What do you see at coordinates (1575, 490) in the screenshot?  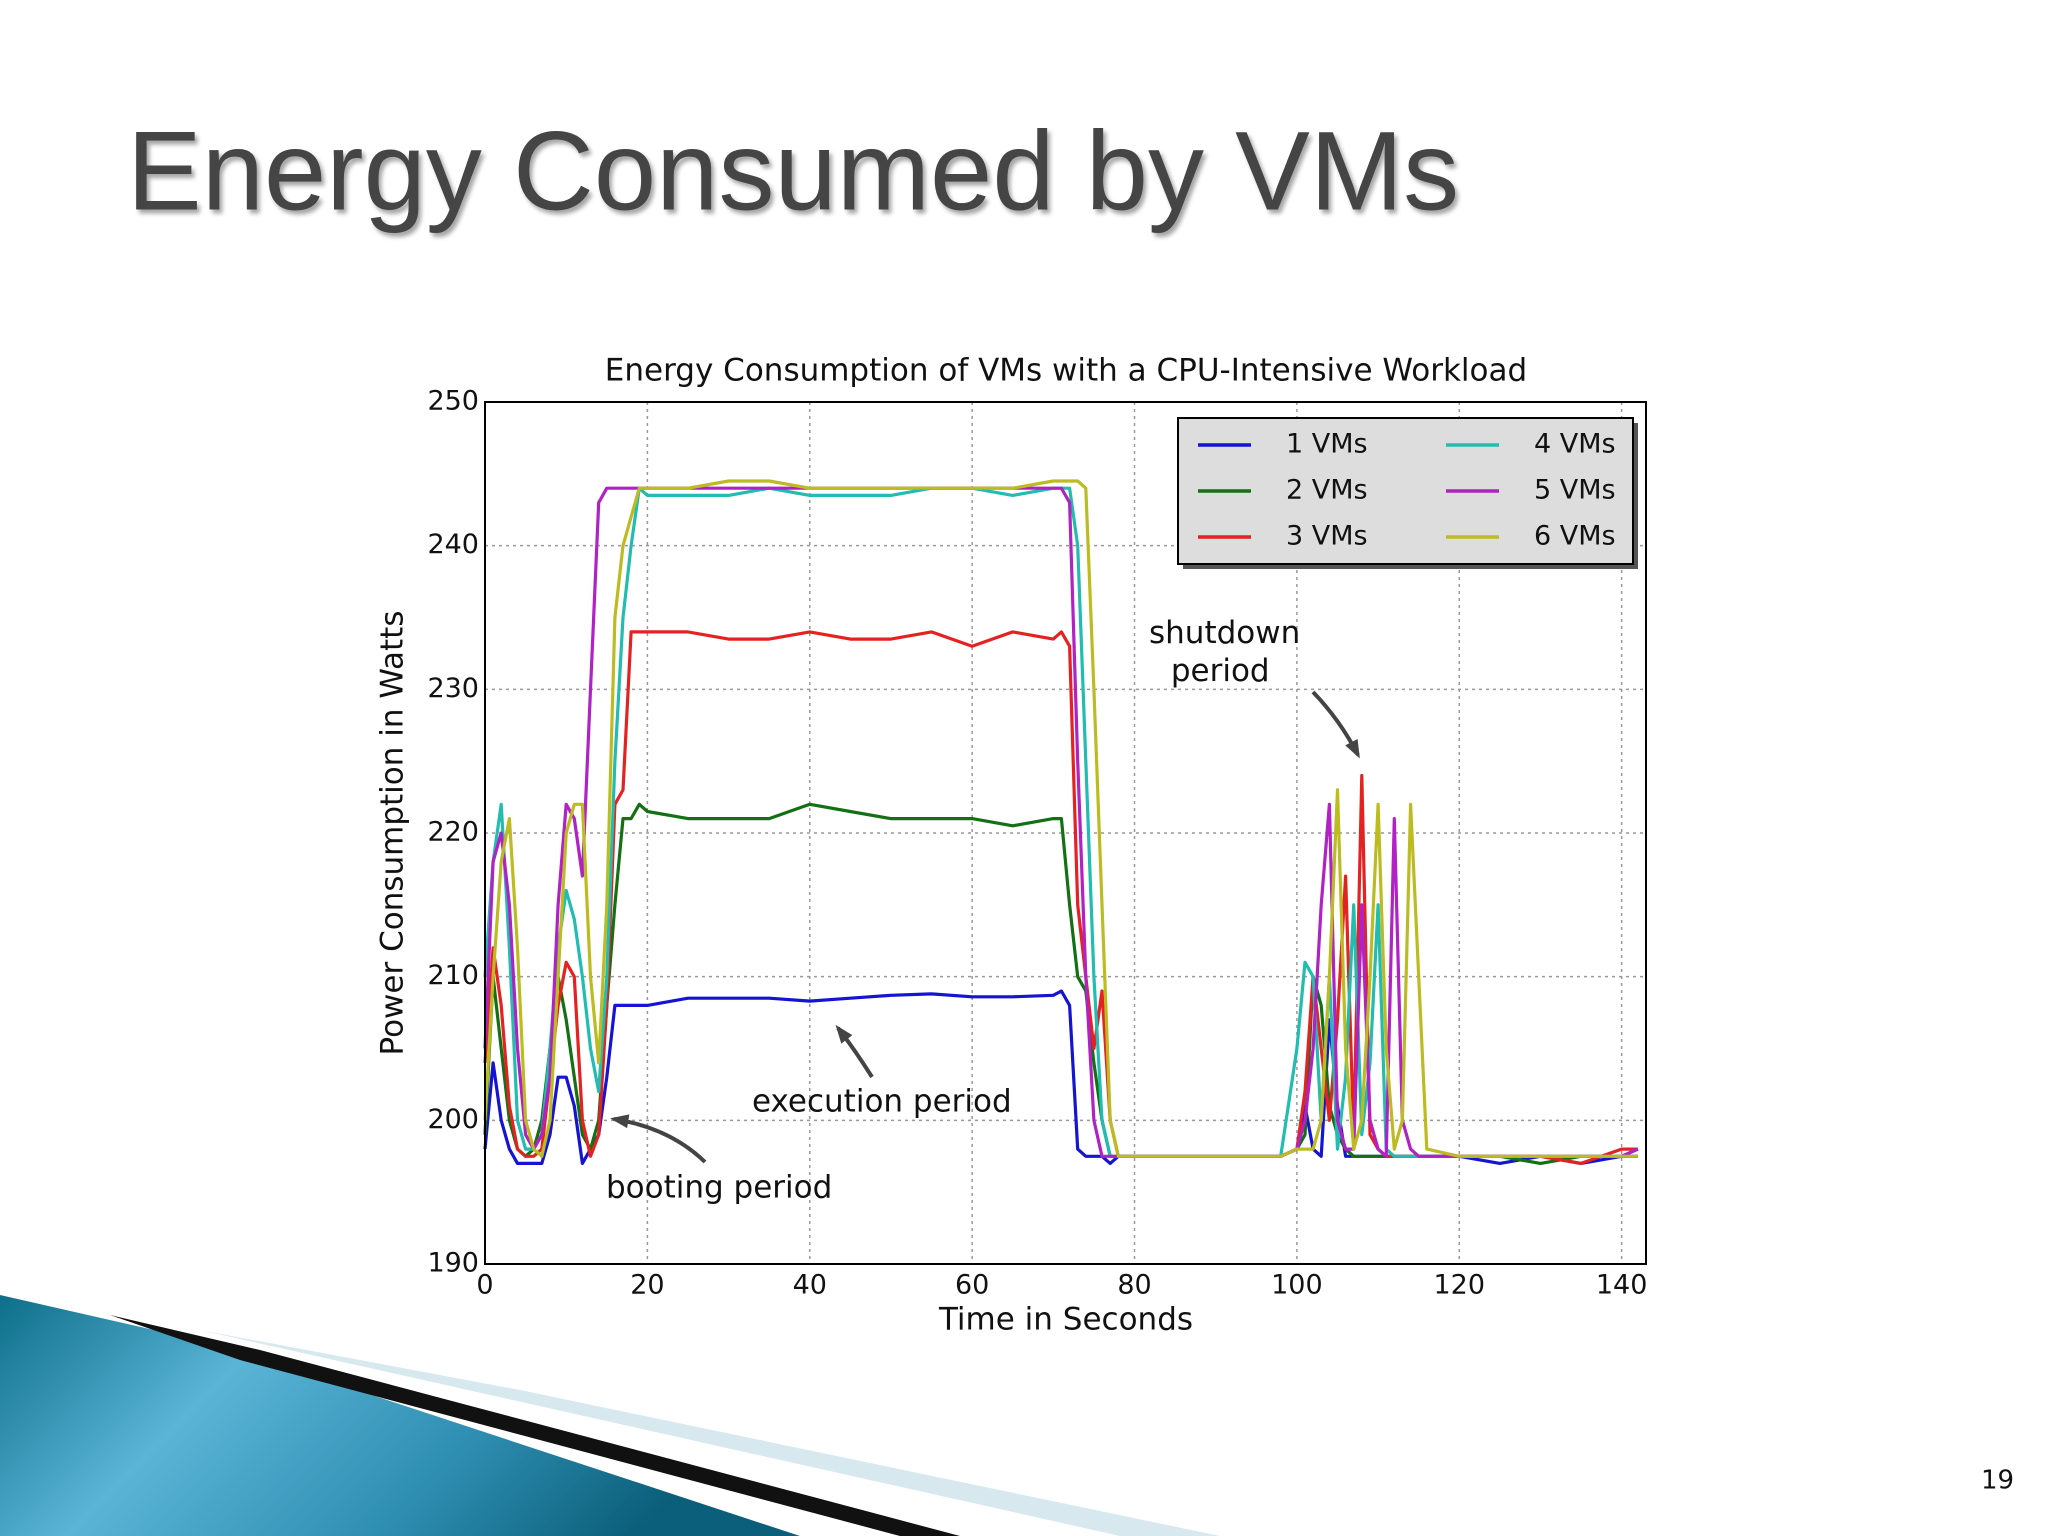 I see `legend-label: 5 VMs` at bounding box center [1575, 490].